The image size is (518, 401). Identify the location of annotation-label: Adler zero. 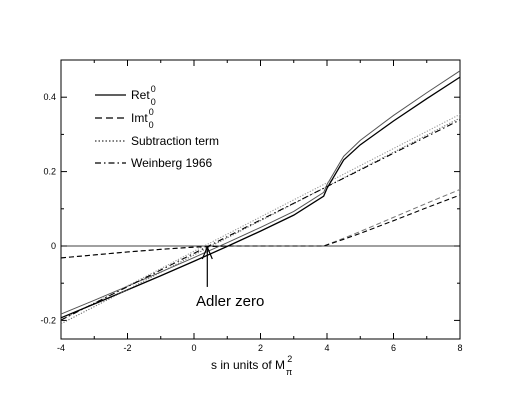
(230, 301).